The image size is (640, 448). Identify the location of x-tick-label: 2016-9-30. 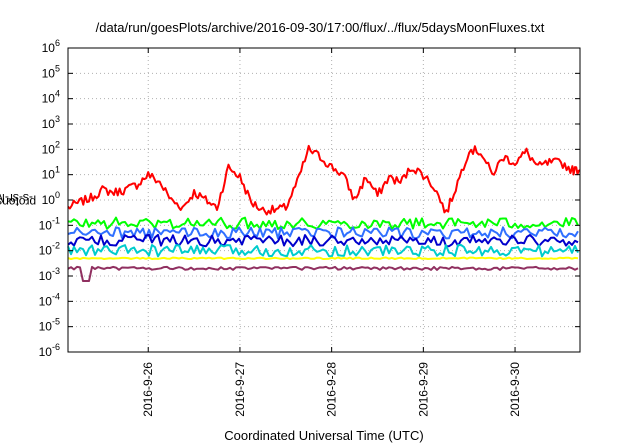
(515, 389).